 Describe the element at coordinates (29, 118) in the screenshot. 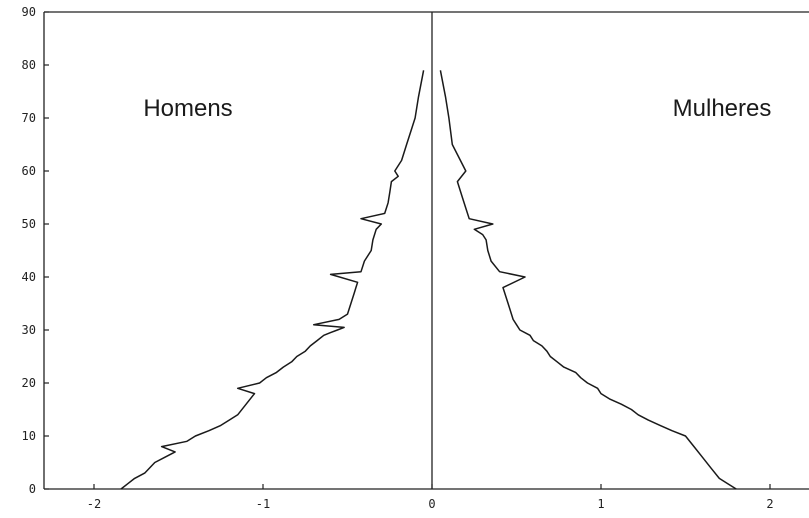

I see `y-tick-label: 70` at that location.